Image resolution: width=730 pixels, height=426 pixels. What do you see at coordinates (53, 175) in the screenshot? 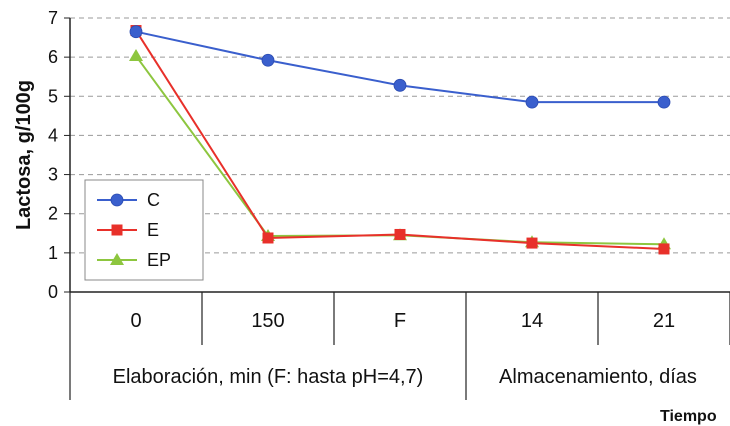
I see `y-tick-label: 3` at bounding box center [53, 175].